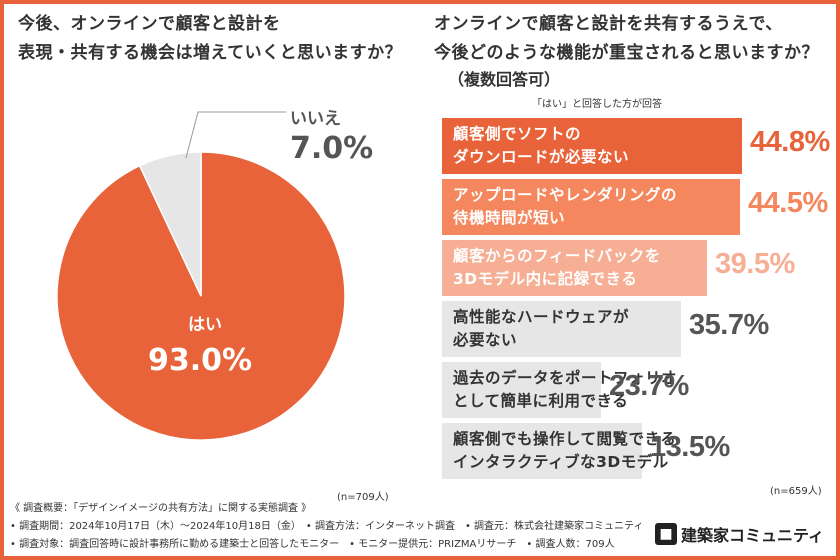 The height and width of the screenshot is (560, 840). I want to click on bar-value-label: 44.5%, so click(788, 203).